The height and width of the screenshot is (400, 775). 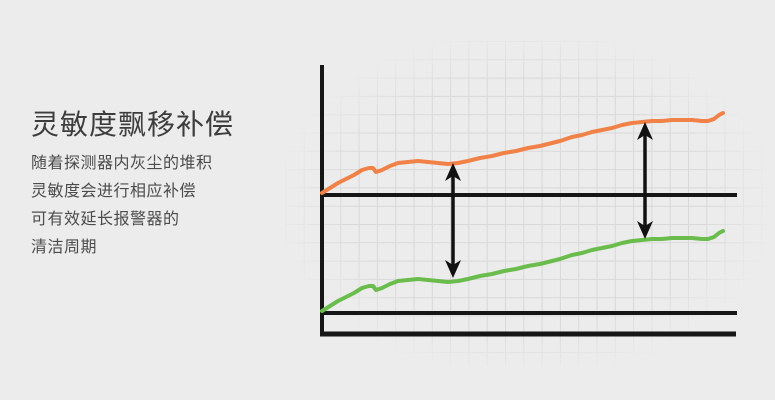 What do you see at coordinates (453, 220) in the screenshot?
I see `gap-arrow-left` at bounding box center [453, 220].